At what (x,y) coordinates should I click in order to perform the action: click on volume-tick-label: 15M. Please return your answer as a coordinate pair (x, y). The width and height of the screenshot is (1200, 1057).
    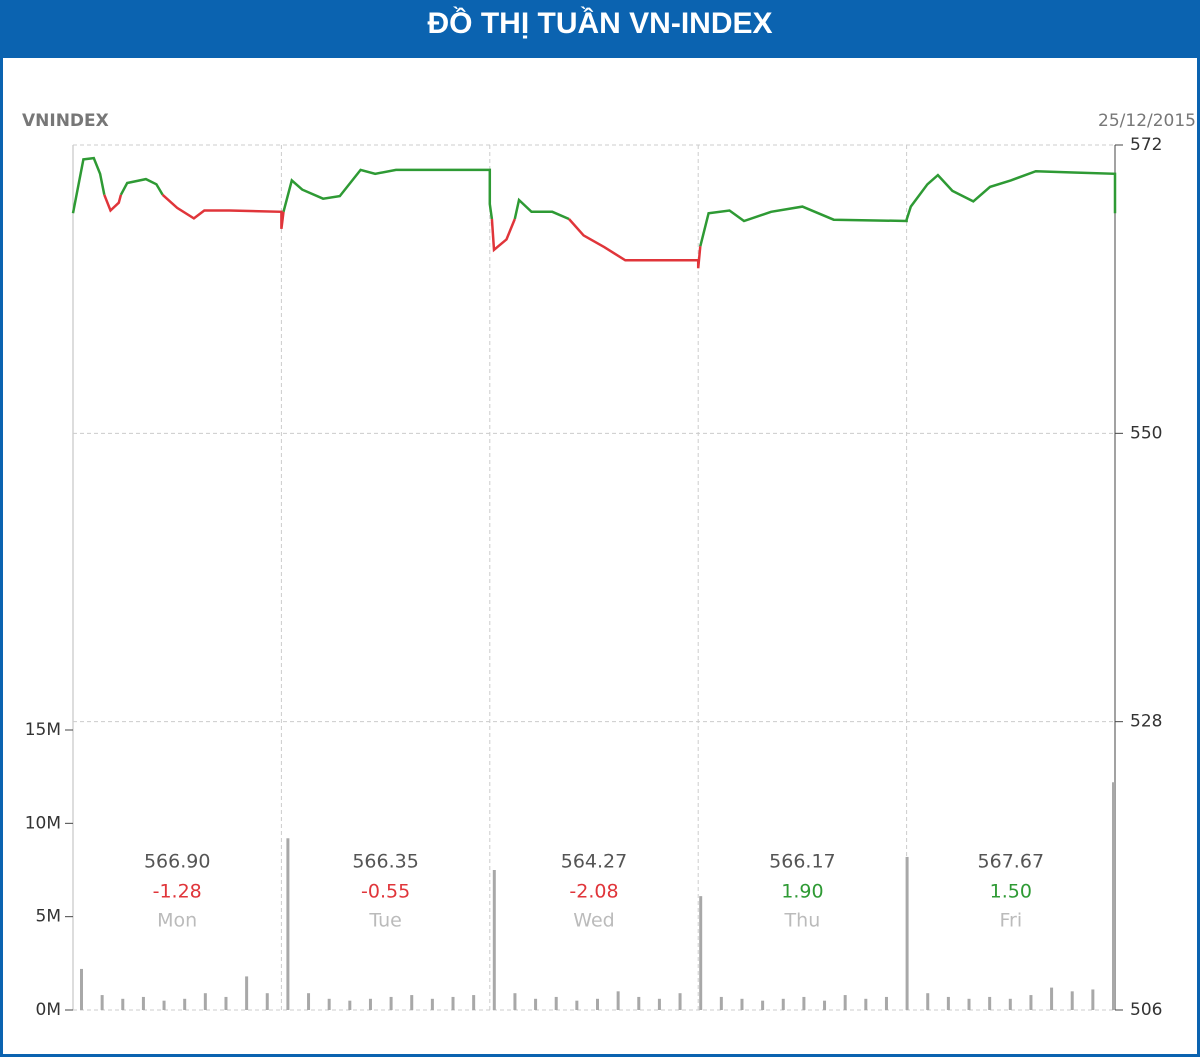
    Looking at the image, I should click on (43, 730).